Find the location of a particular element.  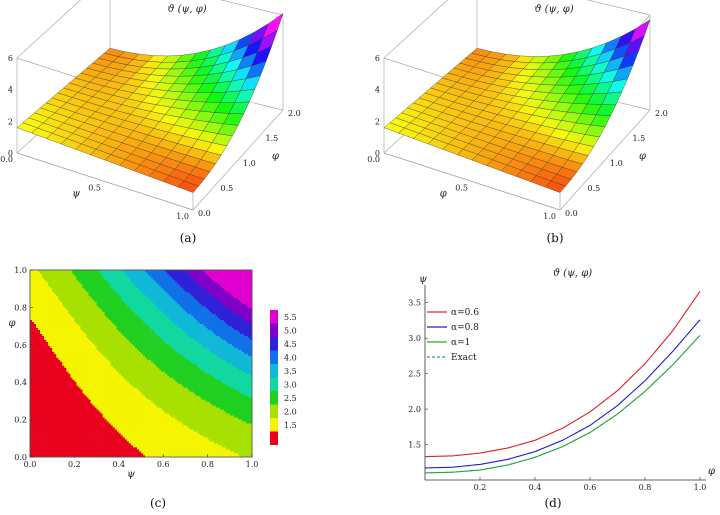

x-tick-label: 1.0 is located at coordinates (549, 216).